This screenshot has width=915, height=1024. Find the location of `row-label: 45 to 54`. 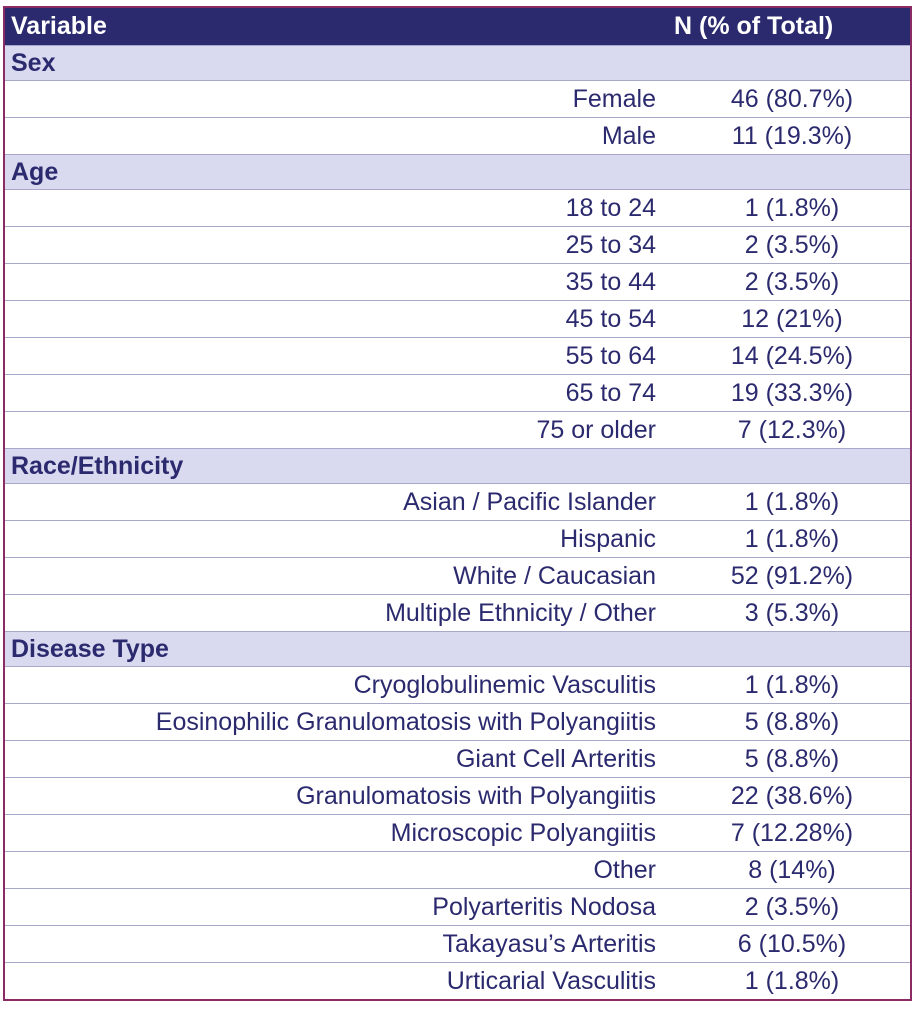

row-label: 45 to 54 is located at coordinates (610, 318).